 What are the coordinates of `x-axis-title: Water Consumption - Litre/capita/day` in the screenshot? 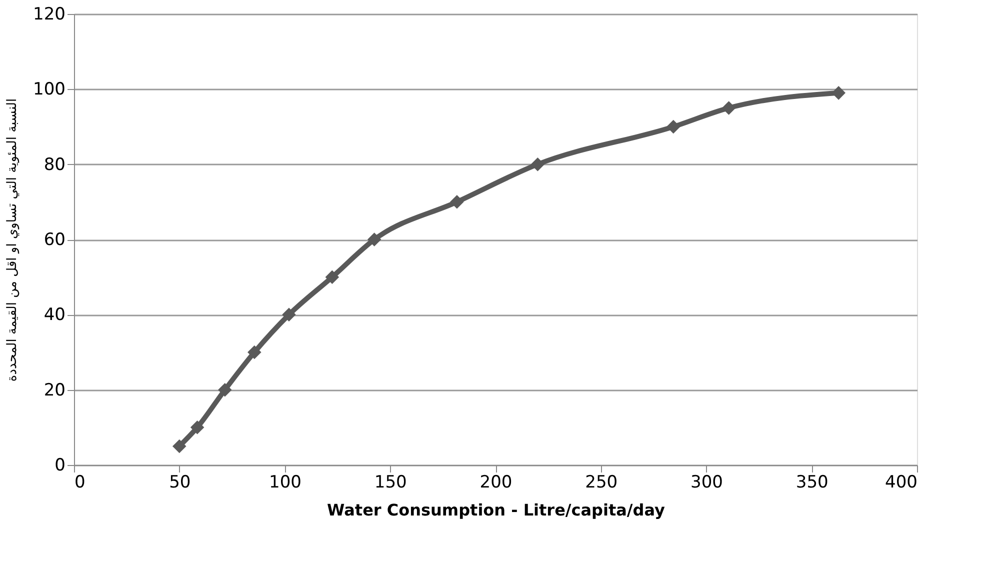 It's located at (496, 510).